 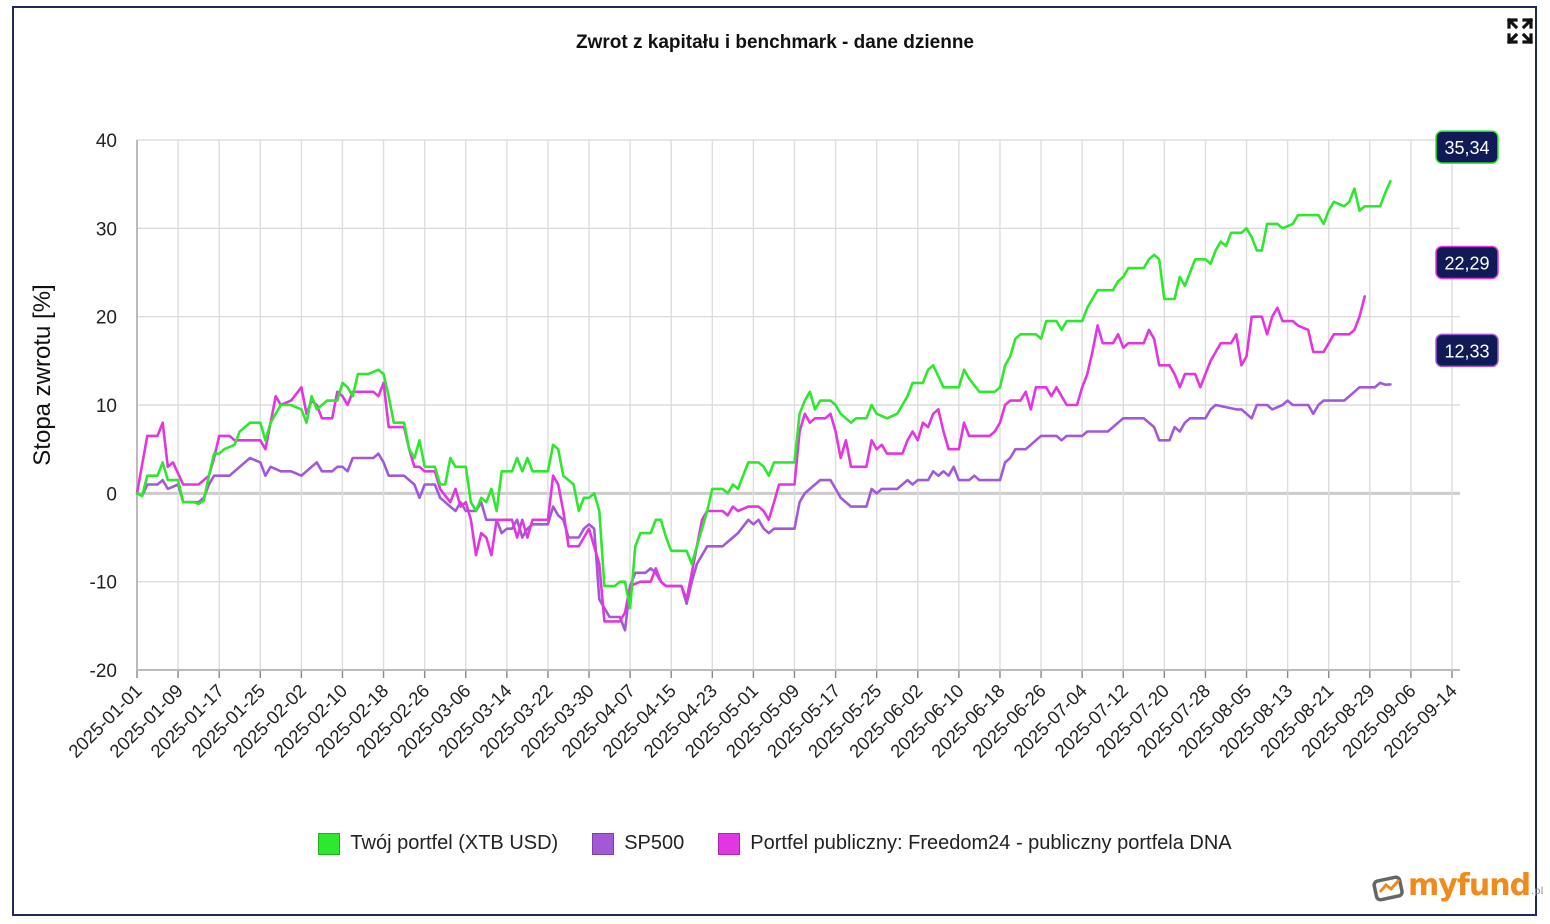 What do you see at coordinates (1469, 885) in the screenshot?
I see `brand-name: myfund` at bounding box center [1469, 885].